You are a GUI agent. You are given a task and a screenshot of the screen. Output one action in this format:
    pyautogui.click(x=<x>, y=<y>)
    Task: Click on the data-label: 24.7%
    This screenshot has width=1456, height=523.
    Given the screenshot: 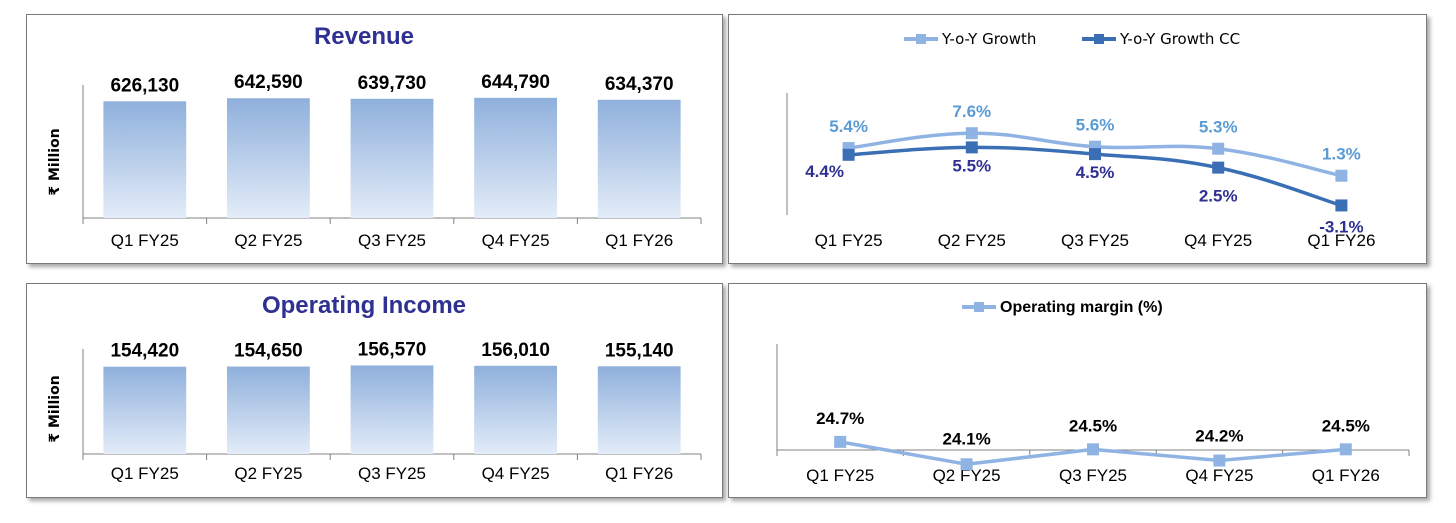 What is the action you would take?
    pyautogui.click(x=840, y=418)
    